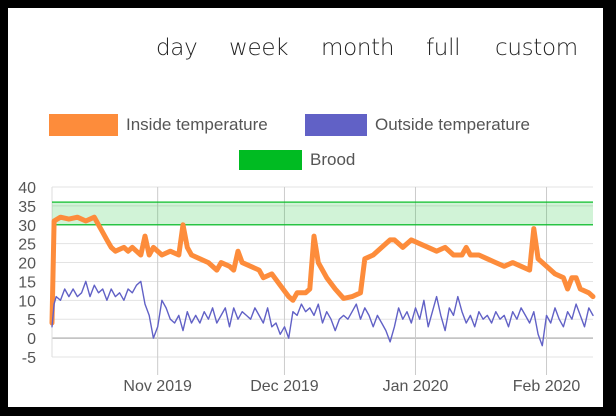 Image resolution: width=616 pixels, height=416 pixels. I want to click on y-tick-label: 40, so click(27, 188).